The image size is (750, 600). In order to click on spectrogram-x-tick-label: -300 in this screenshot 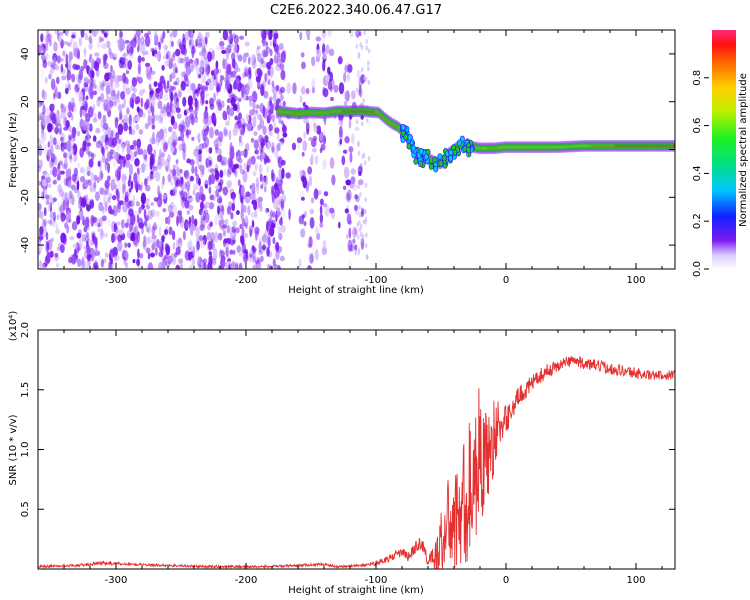, I will do `click(116, 280)`.